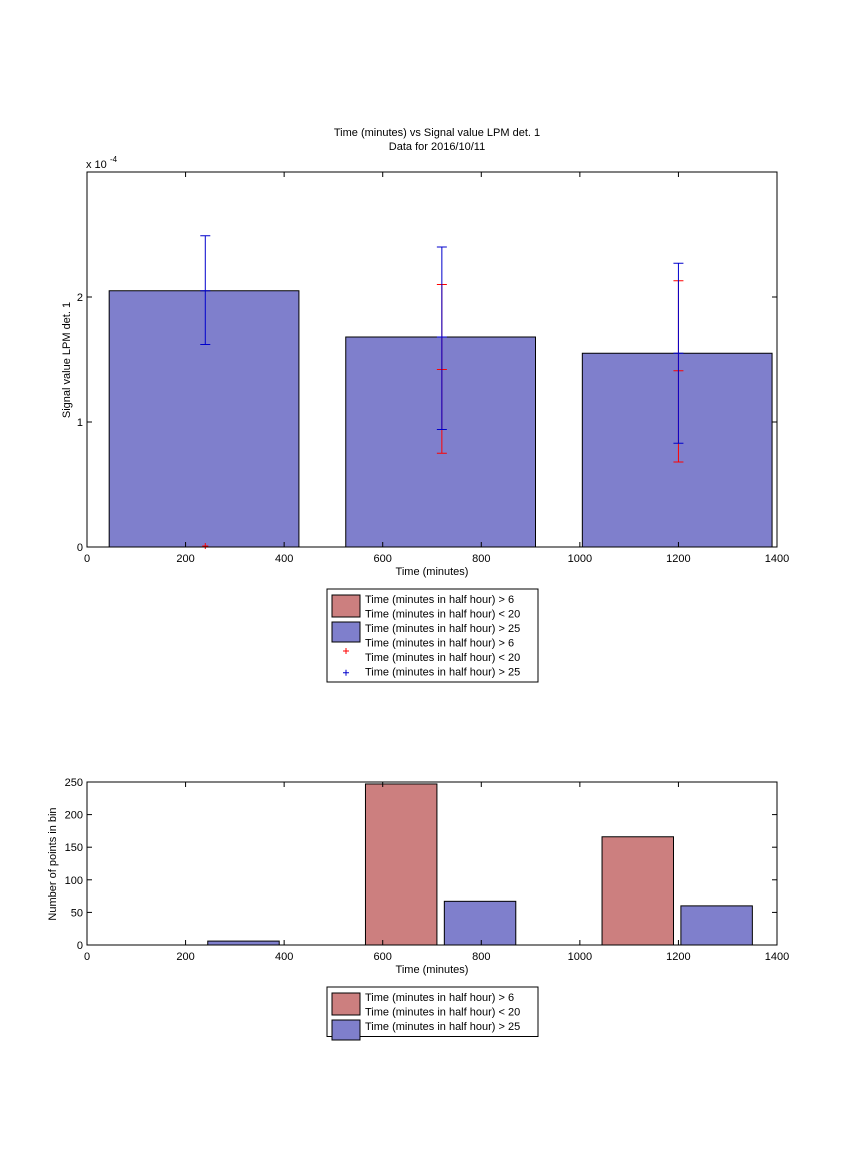 The height and width of the screenshot is (1152, 864). I want to click on y-tick-label: 200, so click(74, 816).